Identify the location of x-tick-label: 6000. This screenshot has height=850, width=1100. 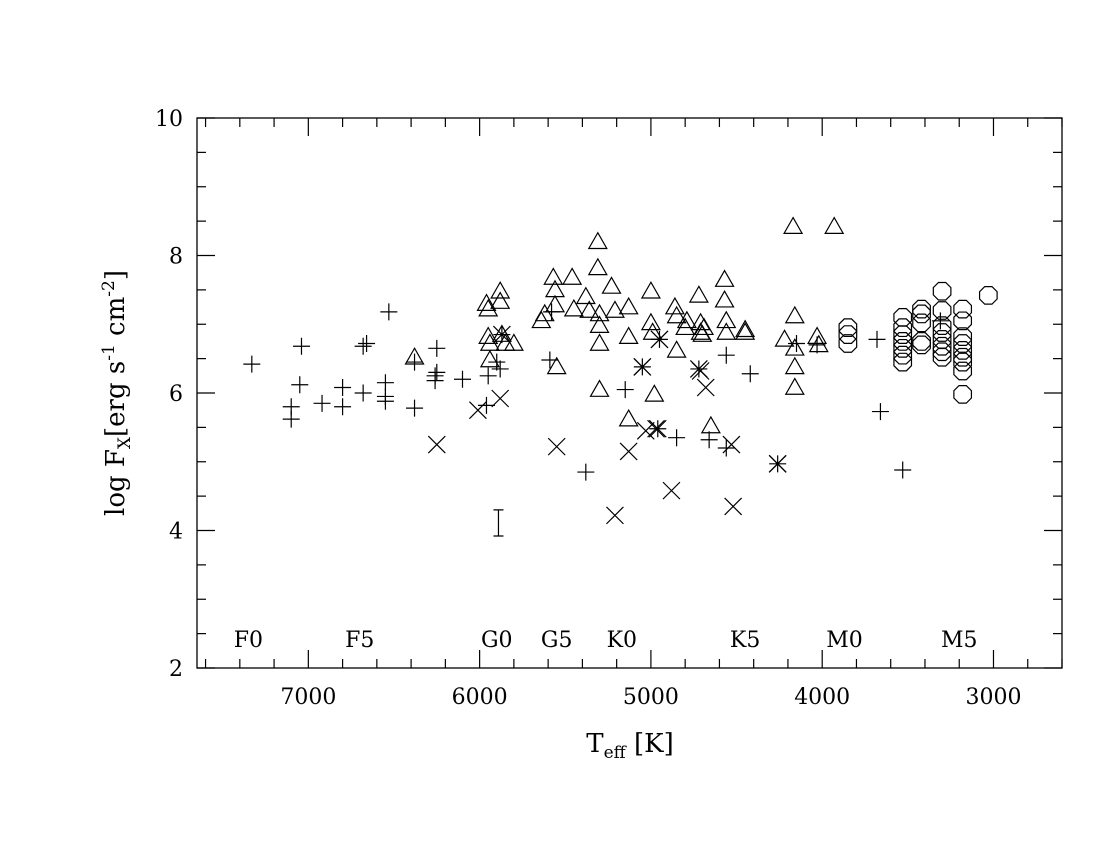
(480, 697).